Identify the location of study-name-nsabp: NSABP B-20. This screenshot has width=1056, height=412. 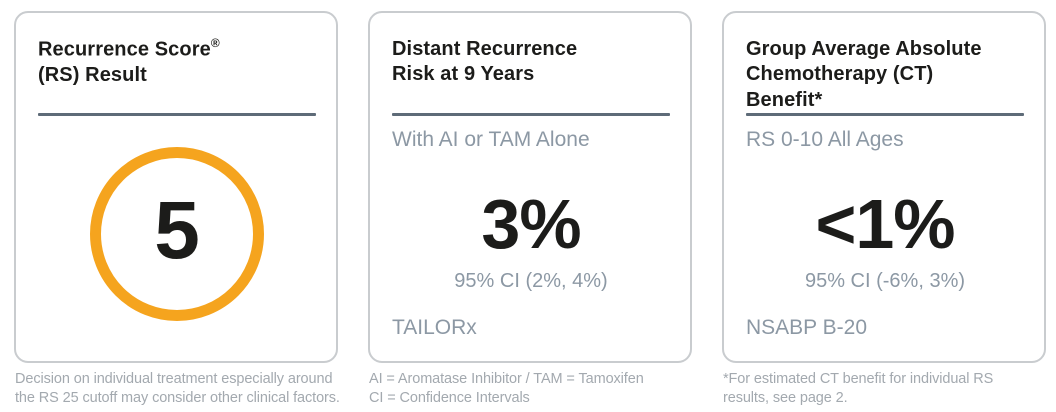
(807, 327).